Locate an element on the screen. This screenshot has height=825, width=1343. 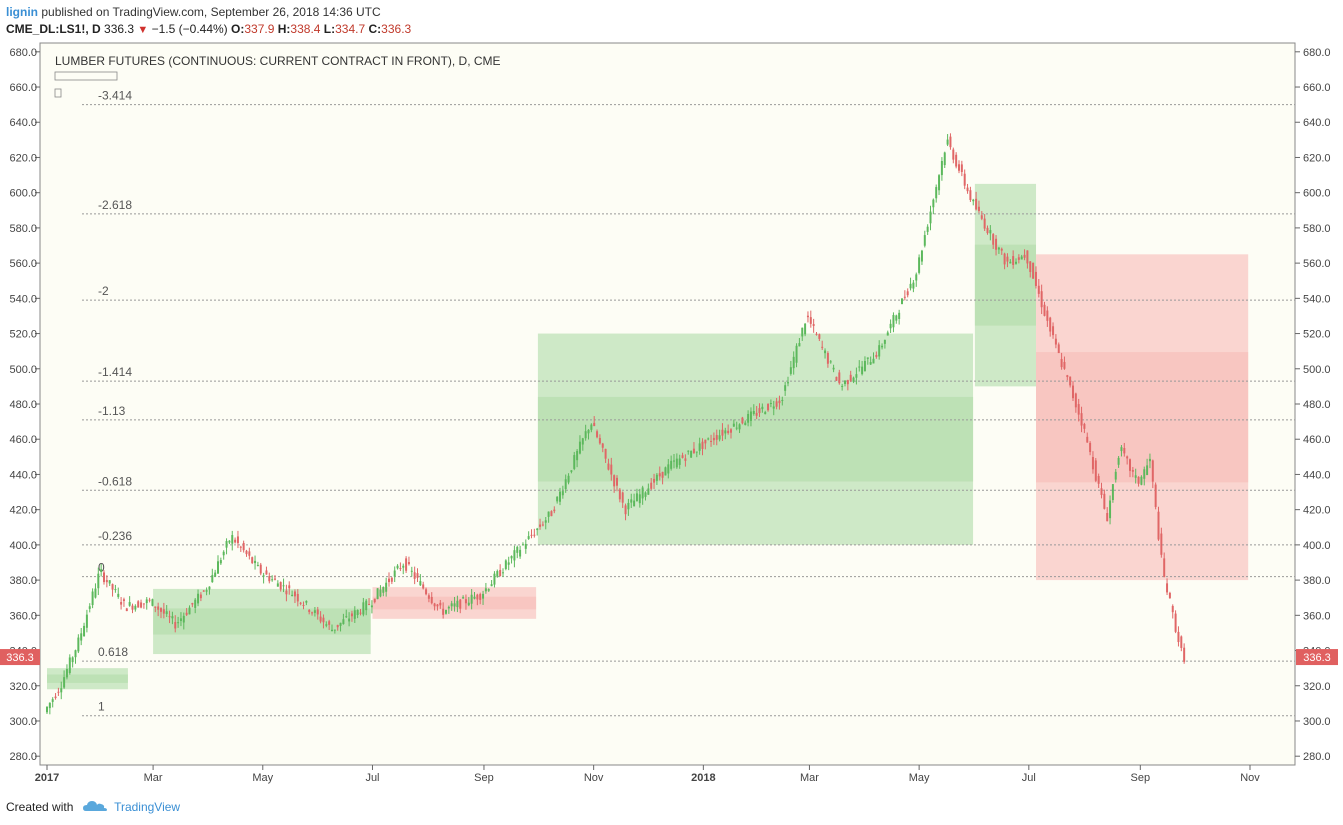
y-label-left-18: 320.0 is located at coordinates (23, 687).